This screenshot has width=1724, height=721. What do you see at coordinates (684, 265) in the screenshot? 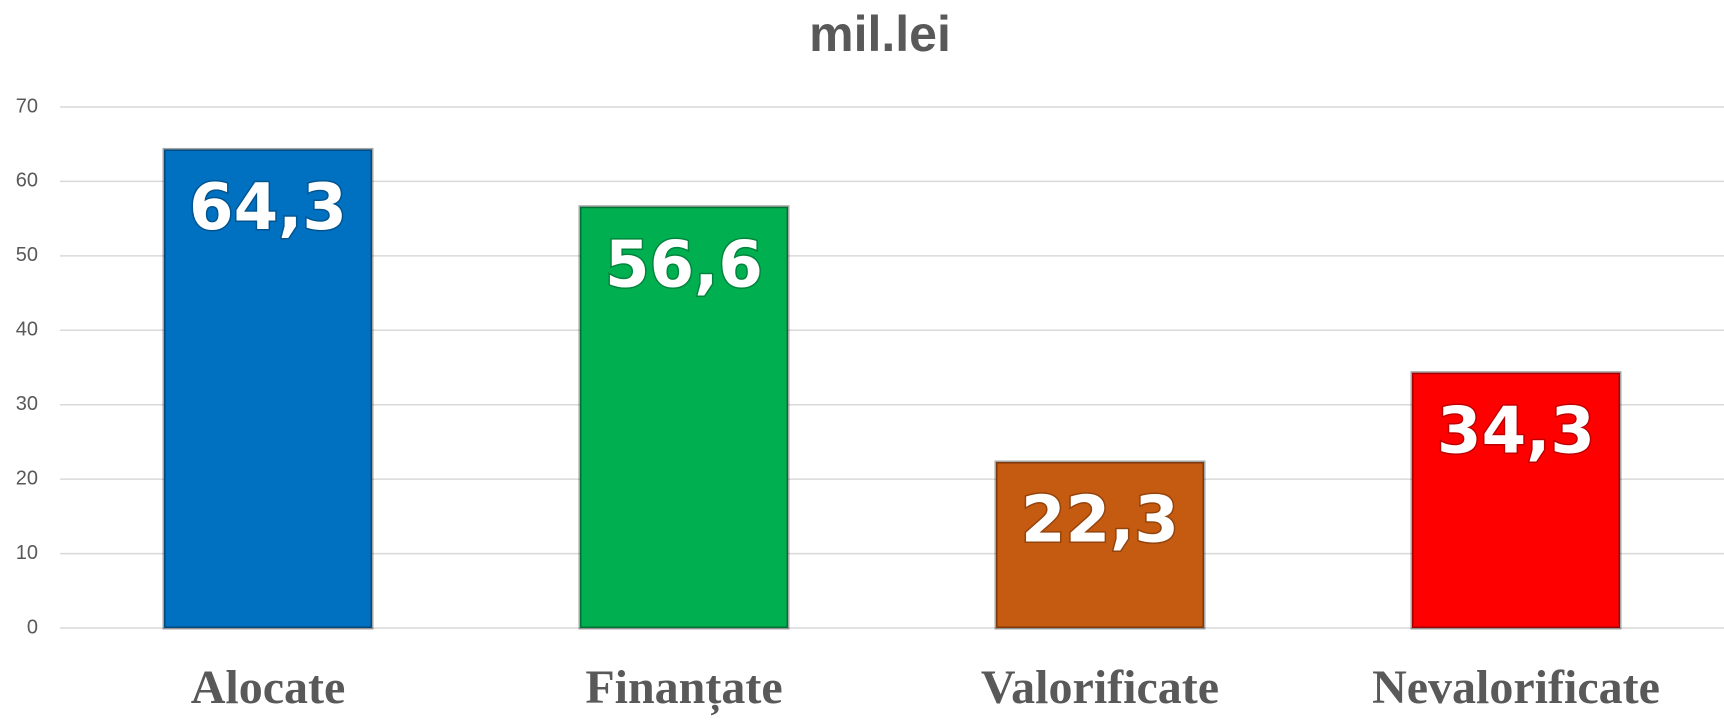
I see `data-label: 56,6` at bounding box center [684, 265].